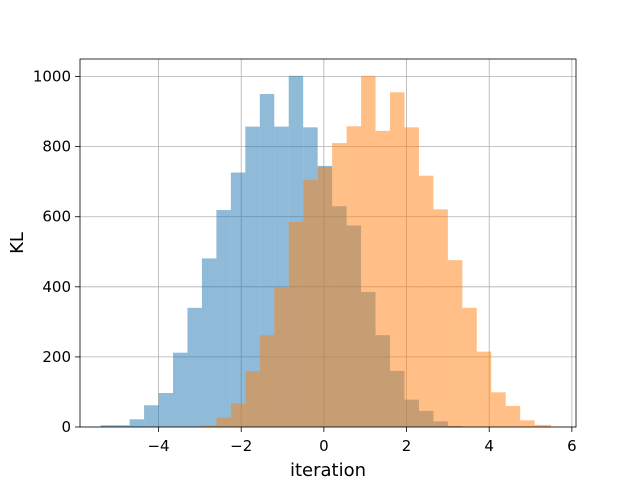 This screenshot has height=480, width=640. Describe the element at coordinates (328, 470) in the screenshot. I see `x-axis-label: iteration` at that location.